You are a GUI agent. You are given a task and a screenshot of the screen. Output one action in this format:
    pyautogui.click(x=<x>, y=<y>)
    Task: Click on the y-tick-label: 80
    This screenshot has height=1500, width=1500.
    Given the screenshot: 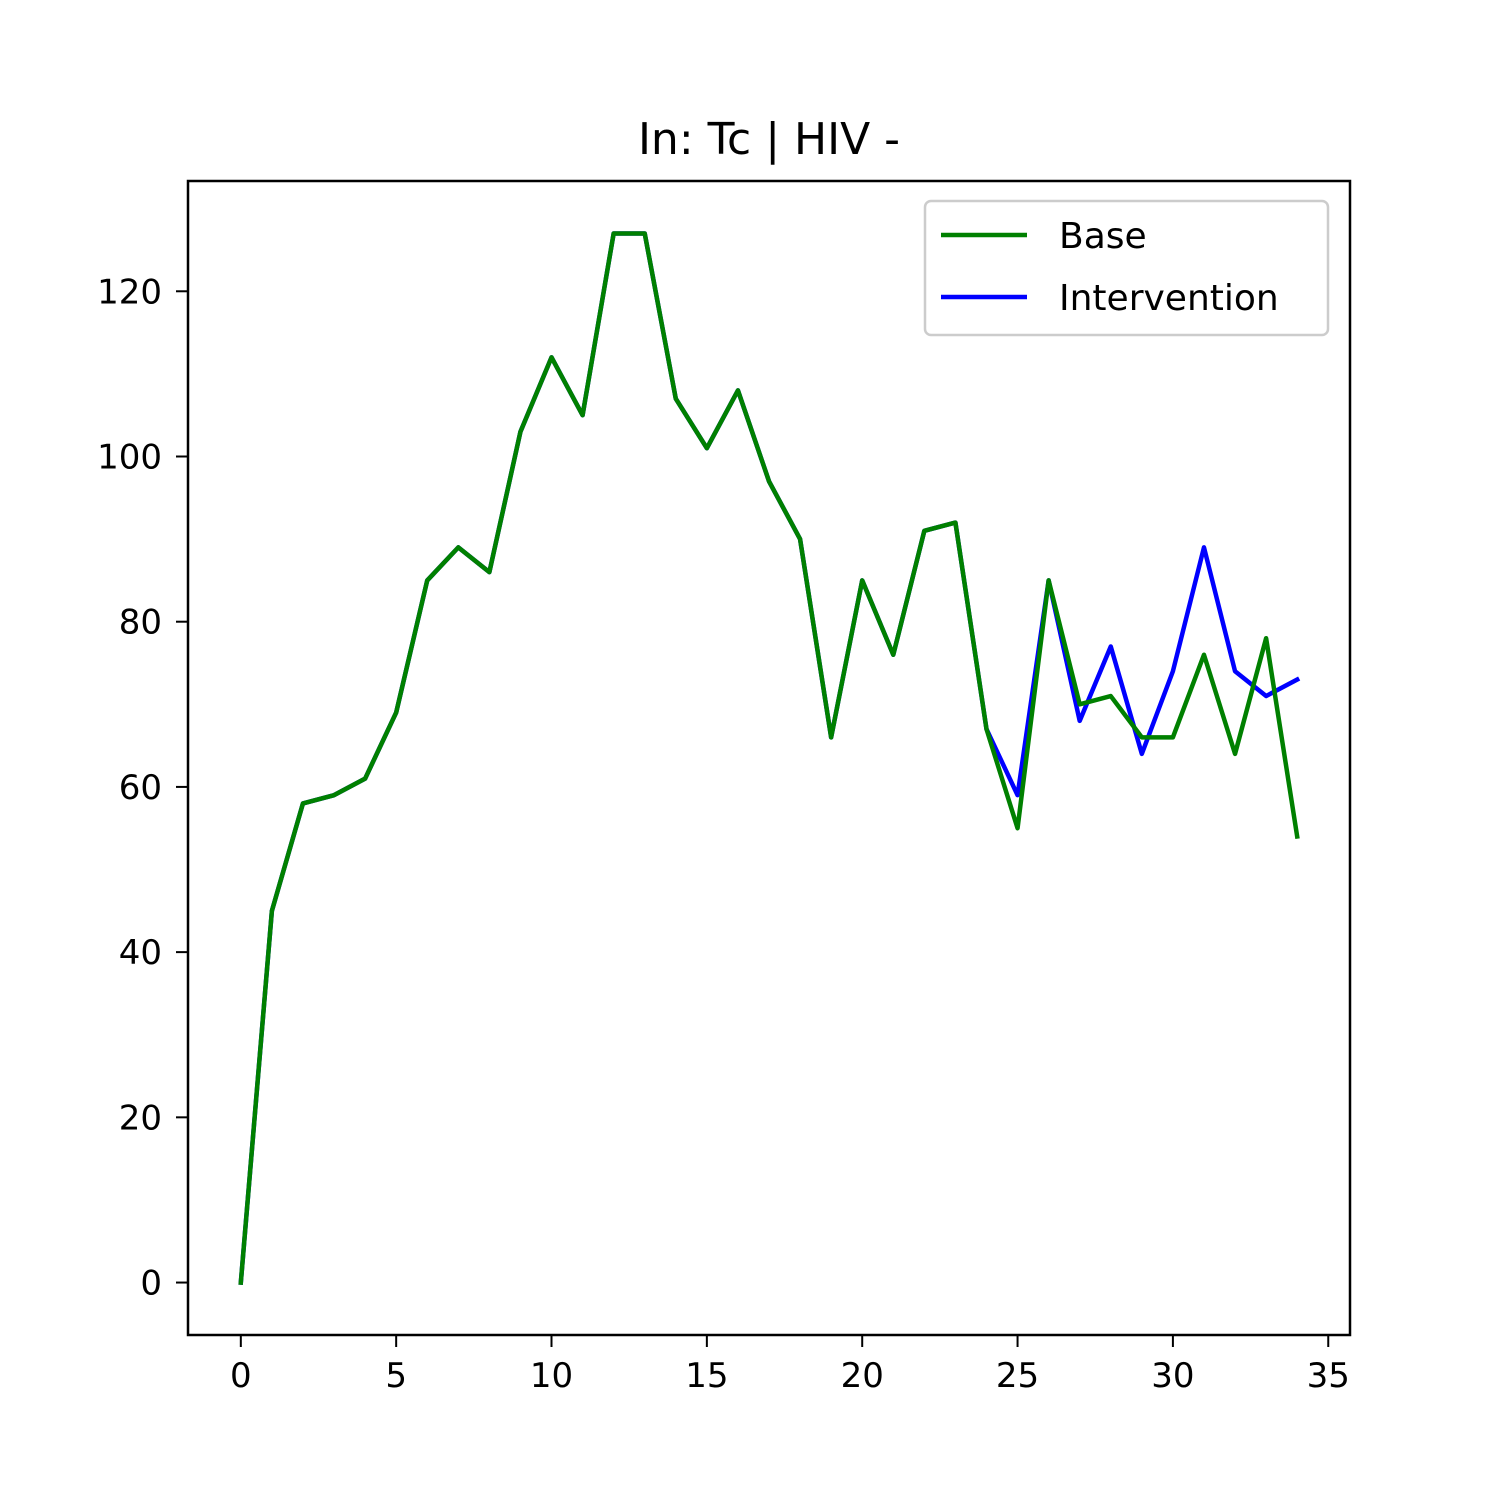 What is the action you would take?
    pyautogui.click(x=140, y=623)
    